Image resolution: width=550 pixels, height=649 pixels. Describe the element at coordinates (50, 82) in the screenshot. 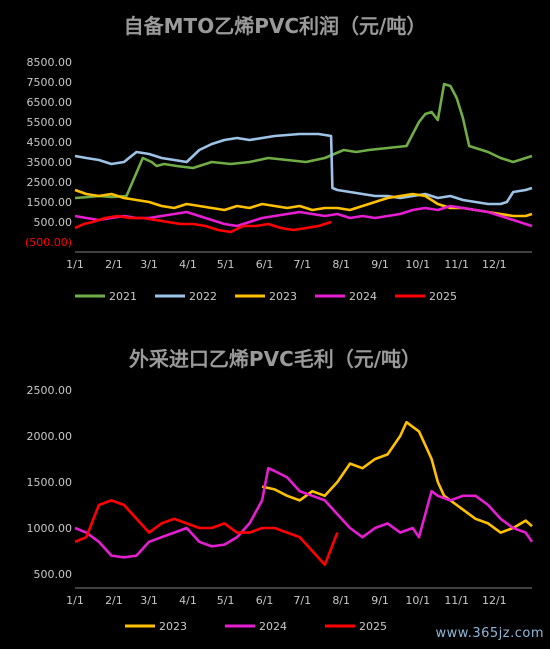

I see `y-tick-label: 7500.00` at that location.